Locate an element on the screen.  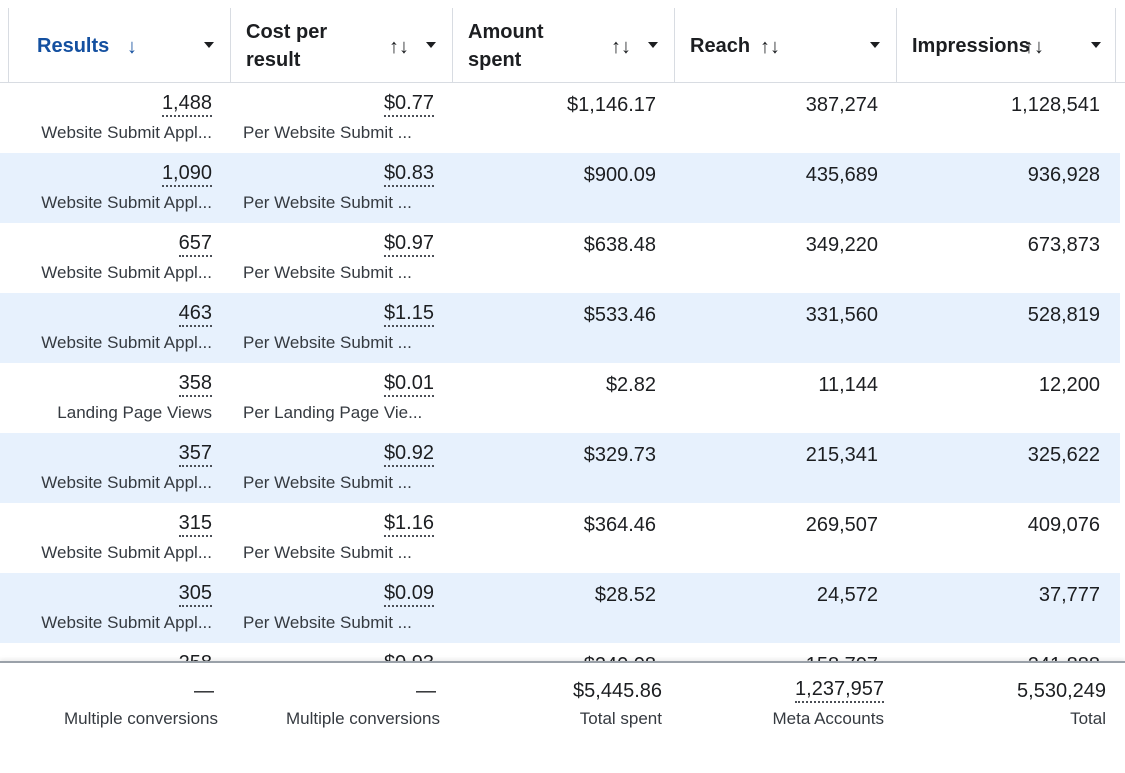
amount-spent-cell: $2.82 is located at coordinates (562, 398).